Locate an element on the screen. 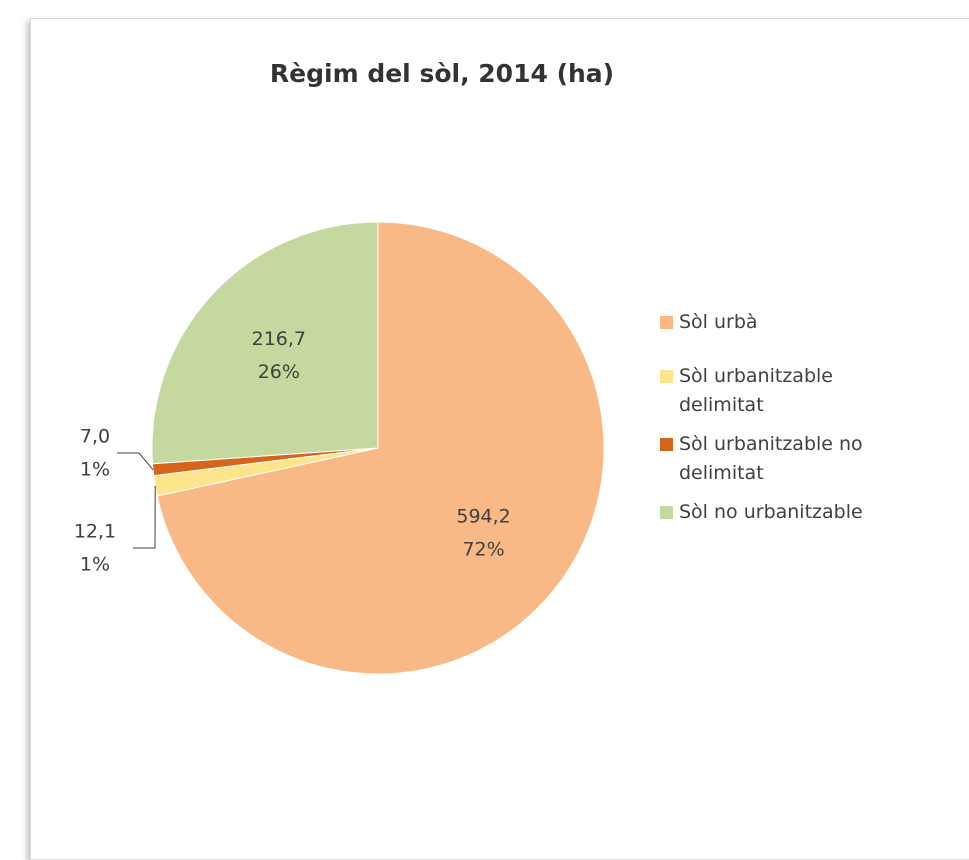 The width and height of the screenshot is (969, 860). legend-item: Sòl no urbanitzable is located at coordinates (772, 512).